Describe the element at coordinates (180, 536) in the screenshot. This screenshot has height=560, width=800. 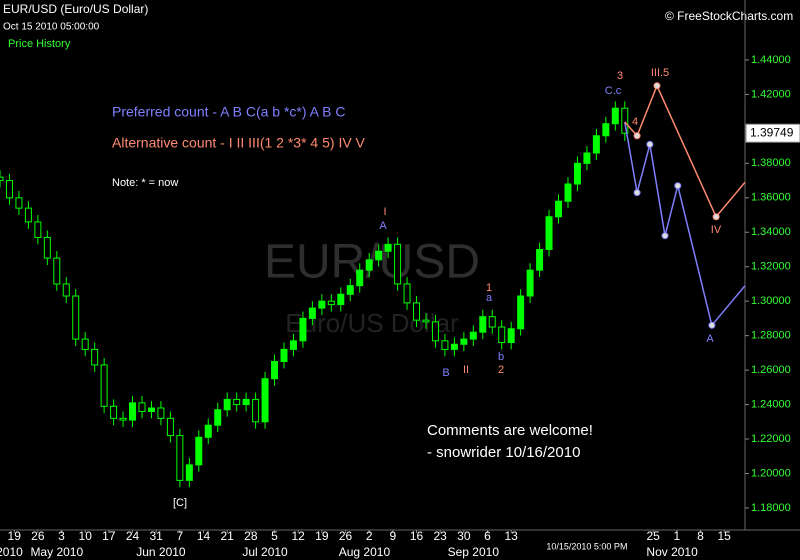
I see `x-tick-label: 7` at that location.